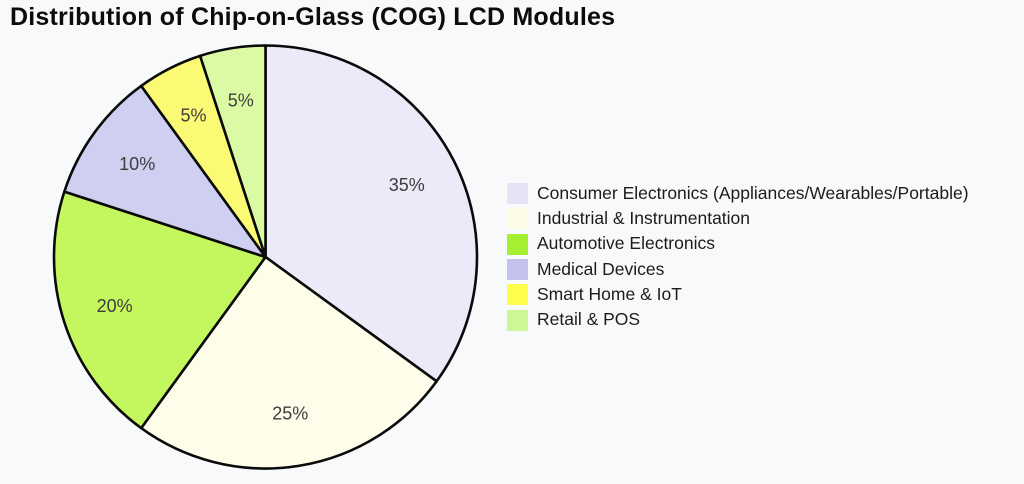 The width and height of the screenshot is (1024, 484). I want to click on legend-item-1: Industrial & Instrumentation, so click(738, 218).